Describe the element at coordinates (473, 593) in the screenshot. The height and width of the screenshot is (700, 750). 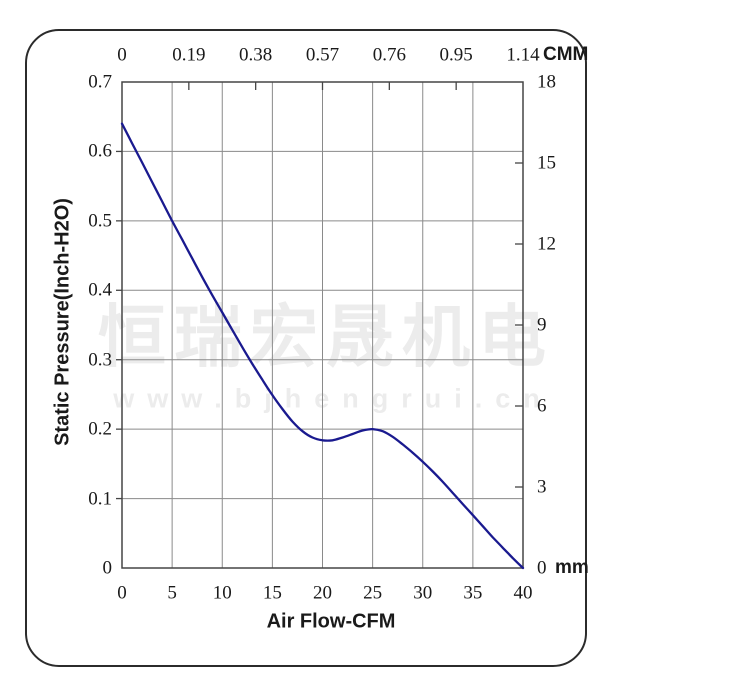
I see `bottom-axis-tick-label: 35` at that location.